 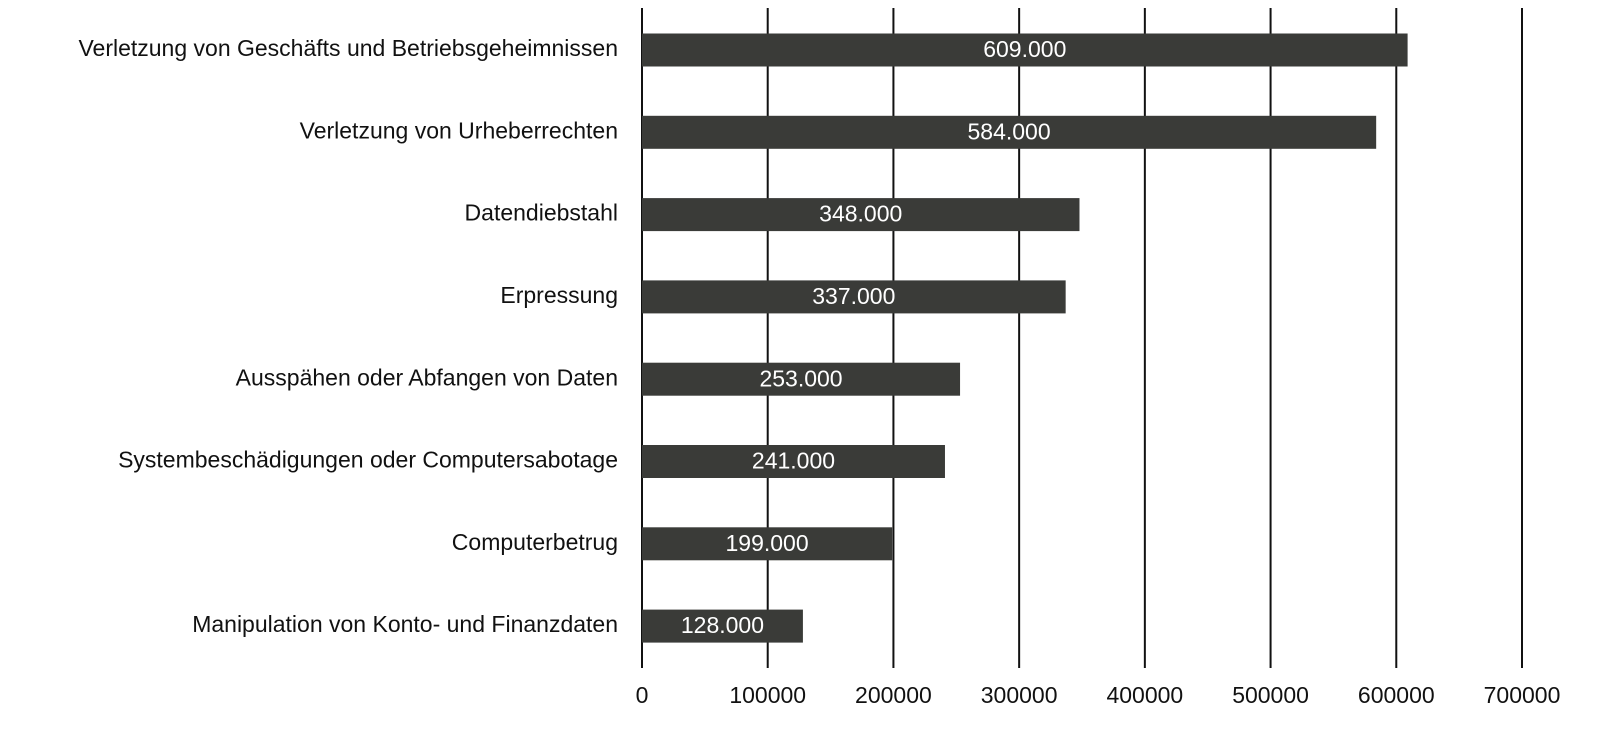 I want to click on y-tick-label: Erpressung, so click(x=559, y=295).